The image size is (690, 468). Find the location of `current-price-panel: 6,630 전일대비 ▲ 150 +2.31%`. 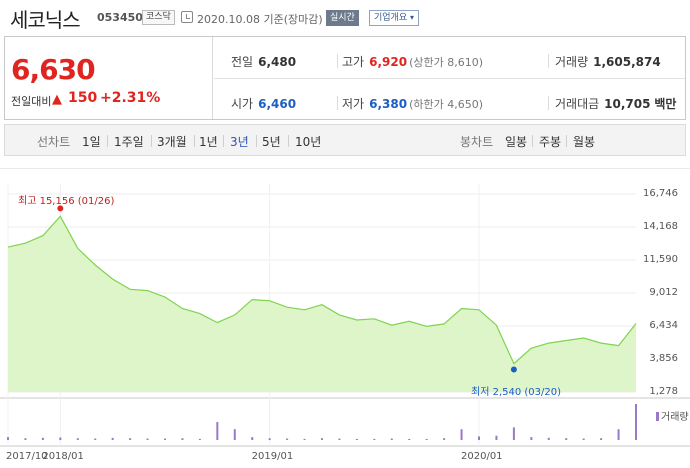

current-price-panel: 6,630 전일대비 ▲ 150 +2.31% is located at coordinates (109, 78).